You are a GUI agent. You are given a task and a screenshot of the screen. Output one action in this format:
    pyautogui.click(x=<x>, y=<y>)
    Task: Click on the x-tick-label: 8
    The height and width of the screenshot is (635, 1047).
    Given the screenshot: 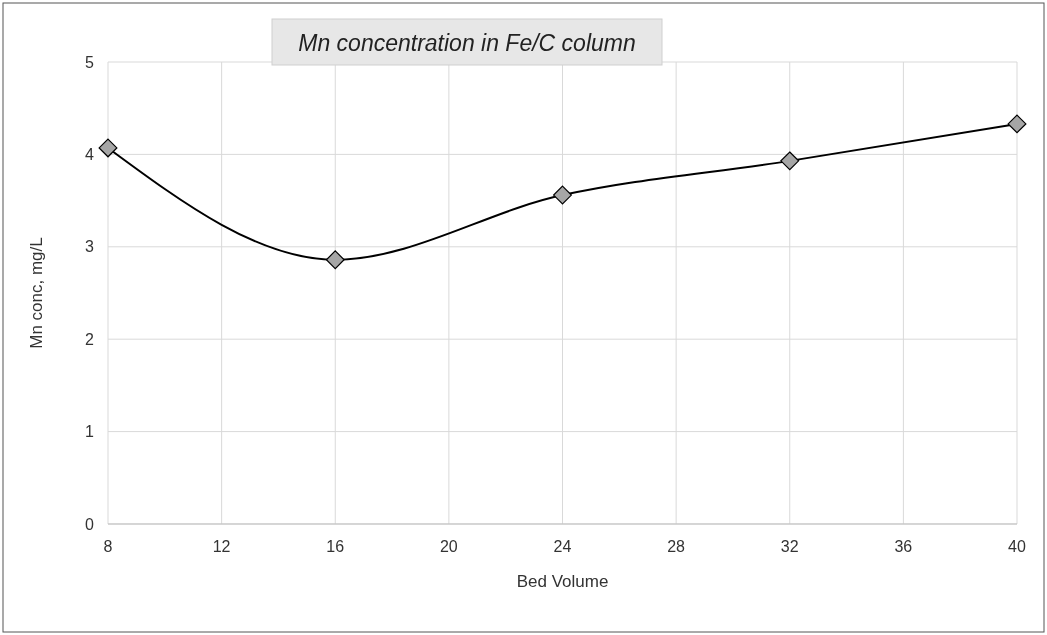 What is the action you would take?
    pyautogui.click(x=108, y=546)
    